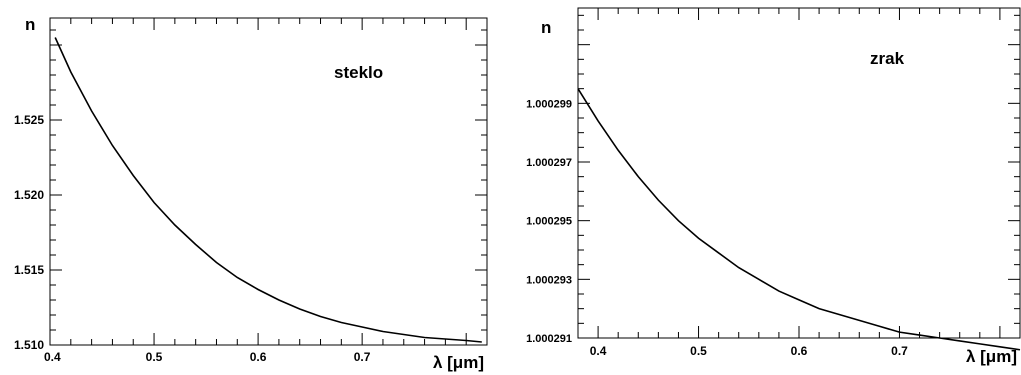  Describe the element at coordinates (549, 163) in the screenshot. I see `y-tick-label: 1.000297` at that location.